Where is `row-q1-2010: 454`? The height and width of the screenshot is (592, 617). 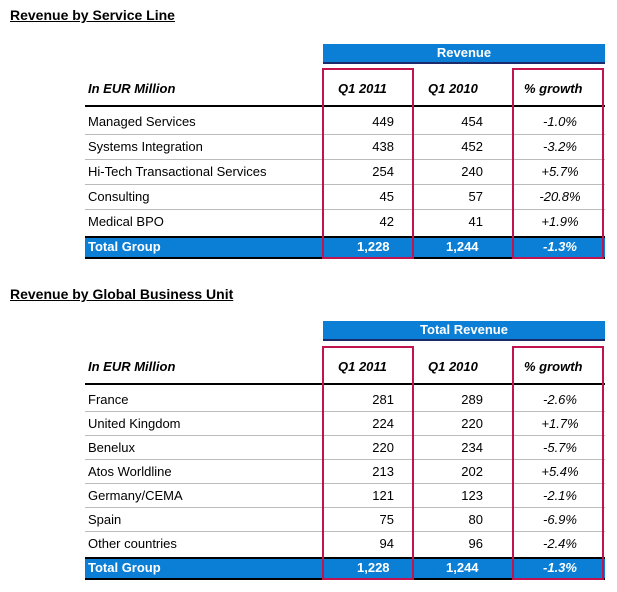
row-q1-2010: 454 is located at coordinates (472, 121).